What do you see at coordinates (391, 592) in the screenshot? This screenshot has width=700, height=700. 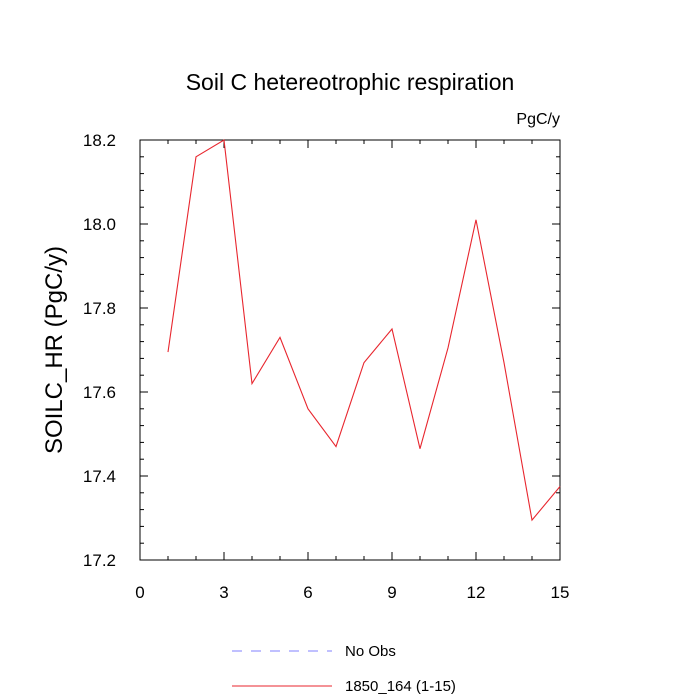 I see `x-tick-label: 9` at bounding box center [391, 592].